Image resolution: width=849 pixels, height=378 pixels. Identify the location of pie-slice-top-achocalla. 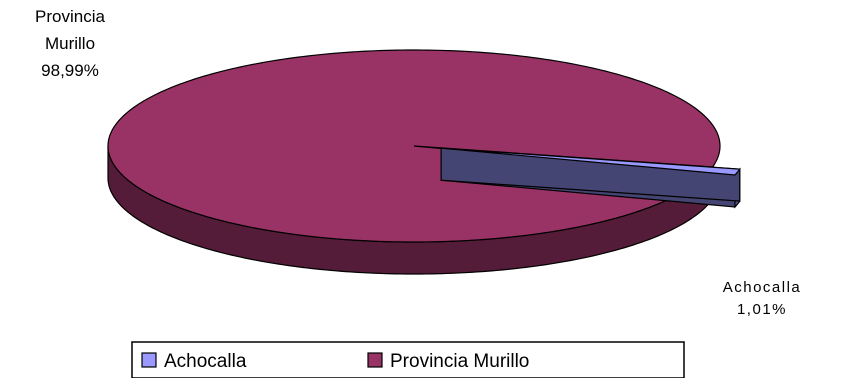
(591, 161).